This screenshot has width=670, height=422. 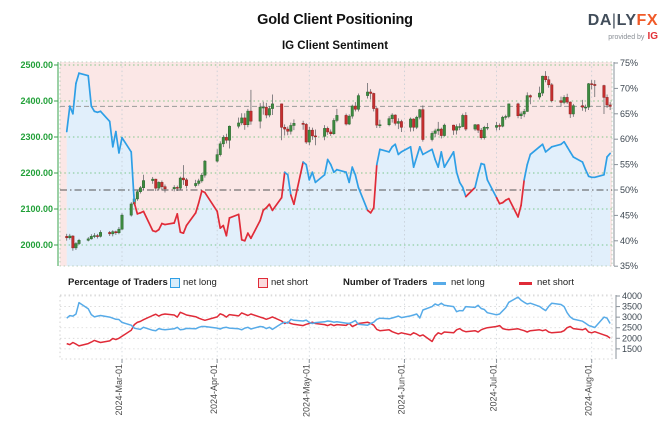 I want to click on date-axis-label: 2024-Mar-01, so click(x=119, y=390).